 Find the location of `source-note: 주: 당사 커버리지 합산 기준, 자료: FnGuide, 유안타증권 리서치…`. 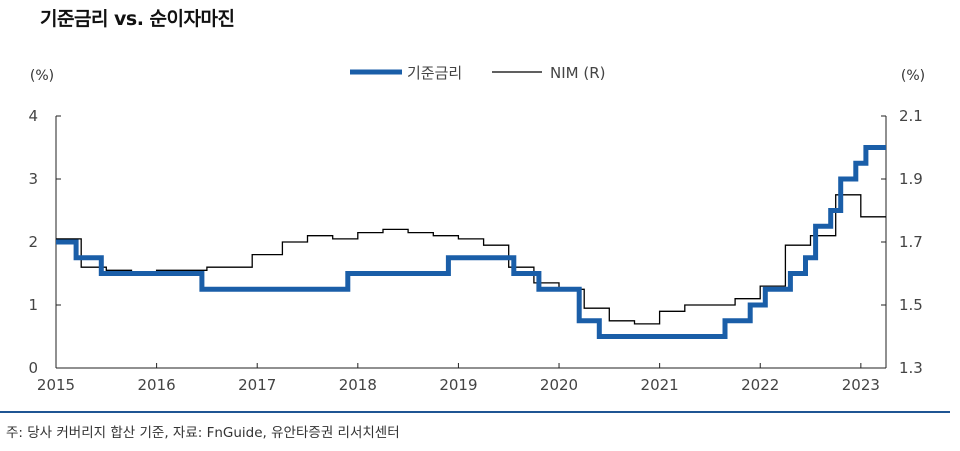

source-note: 주: 당사 커버리지 합산 기준, 자료: FnGuide, 유안타증권 리서치… is located at coordinates (203, 433).